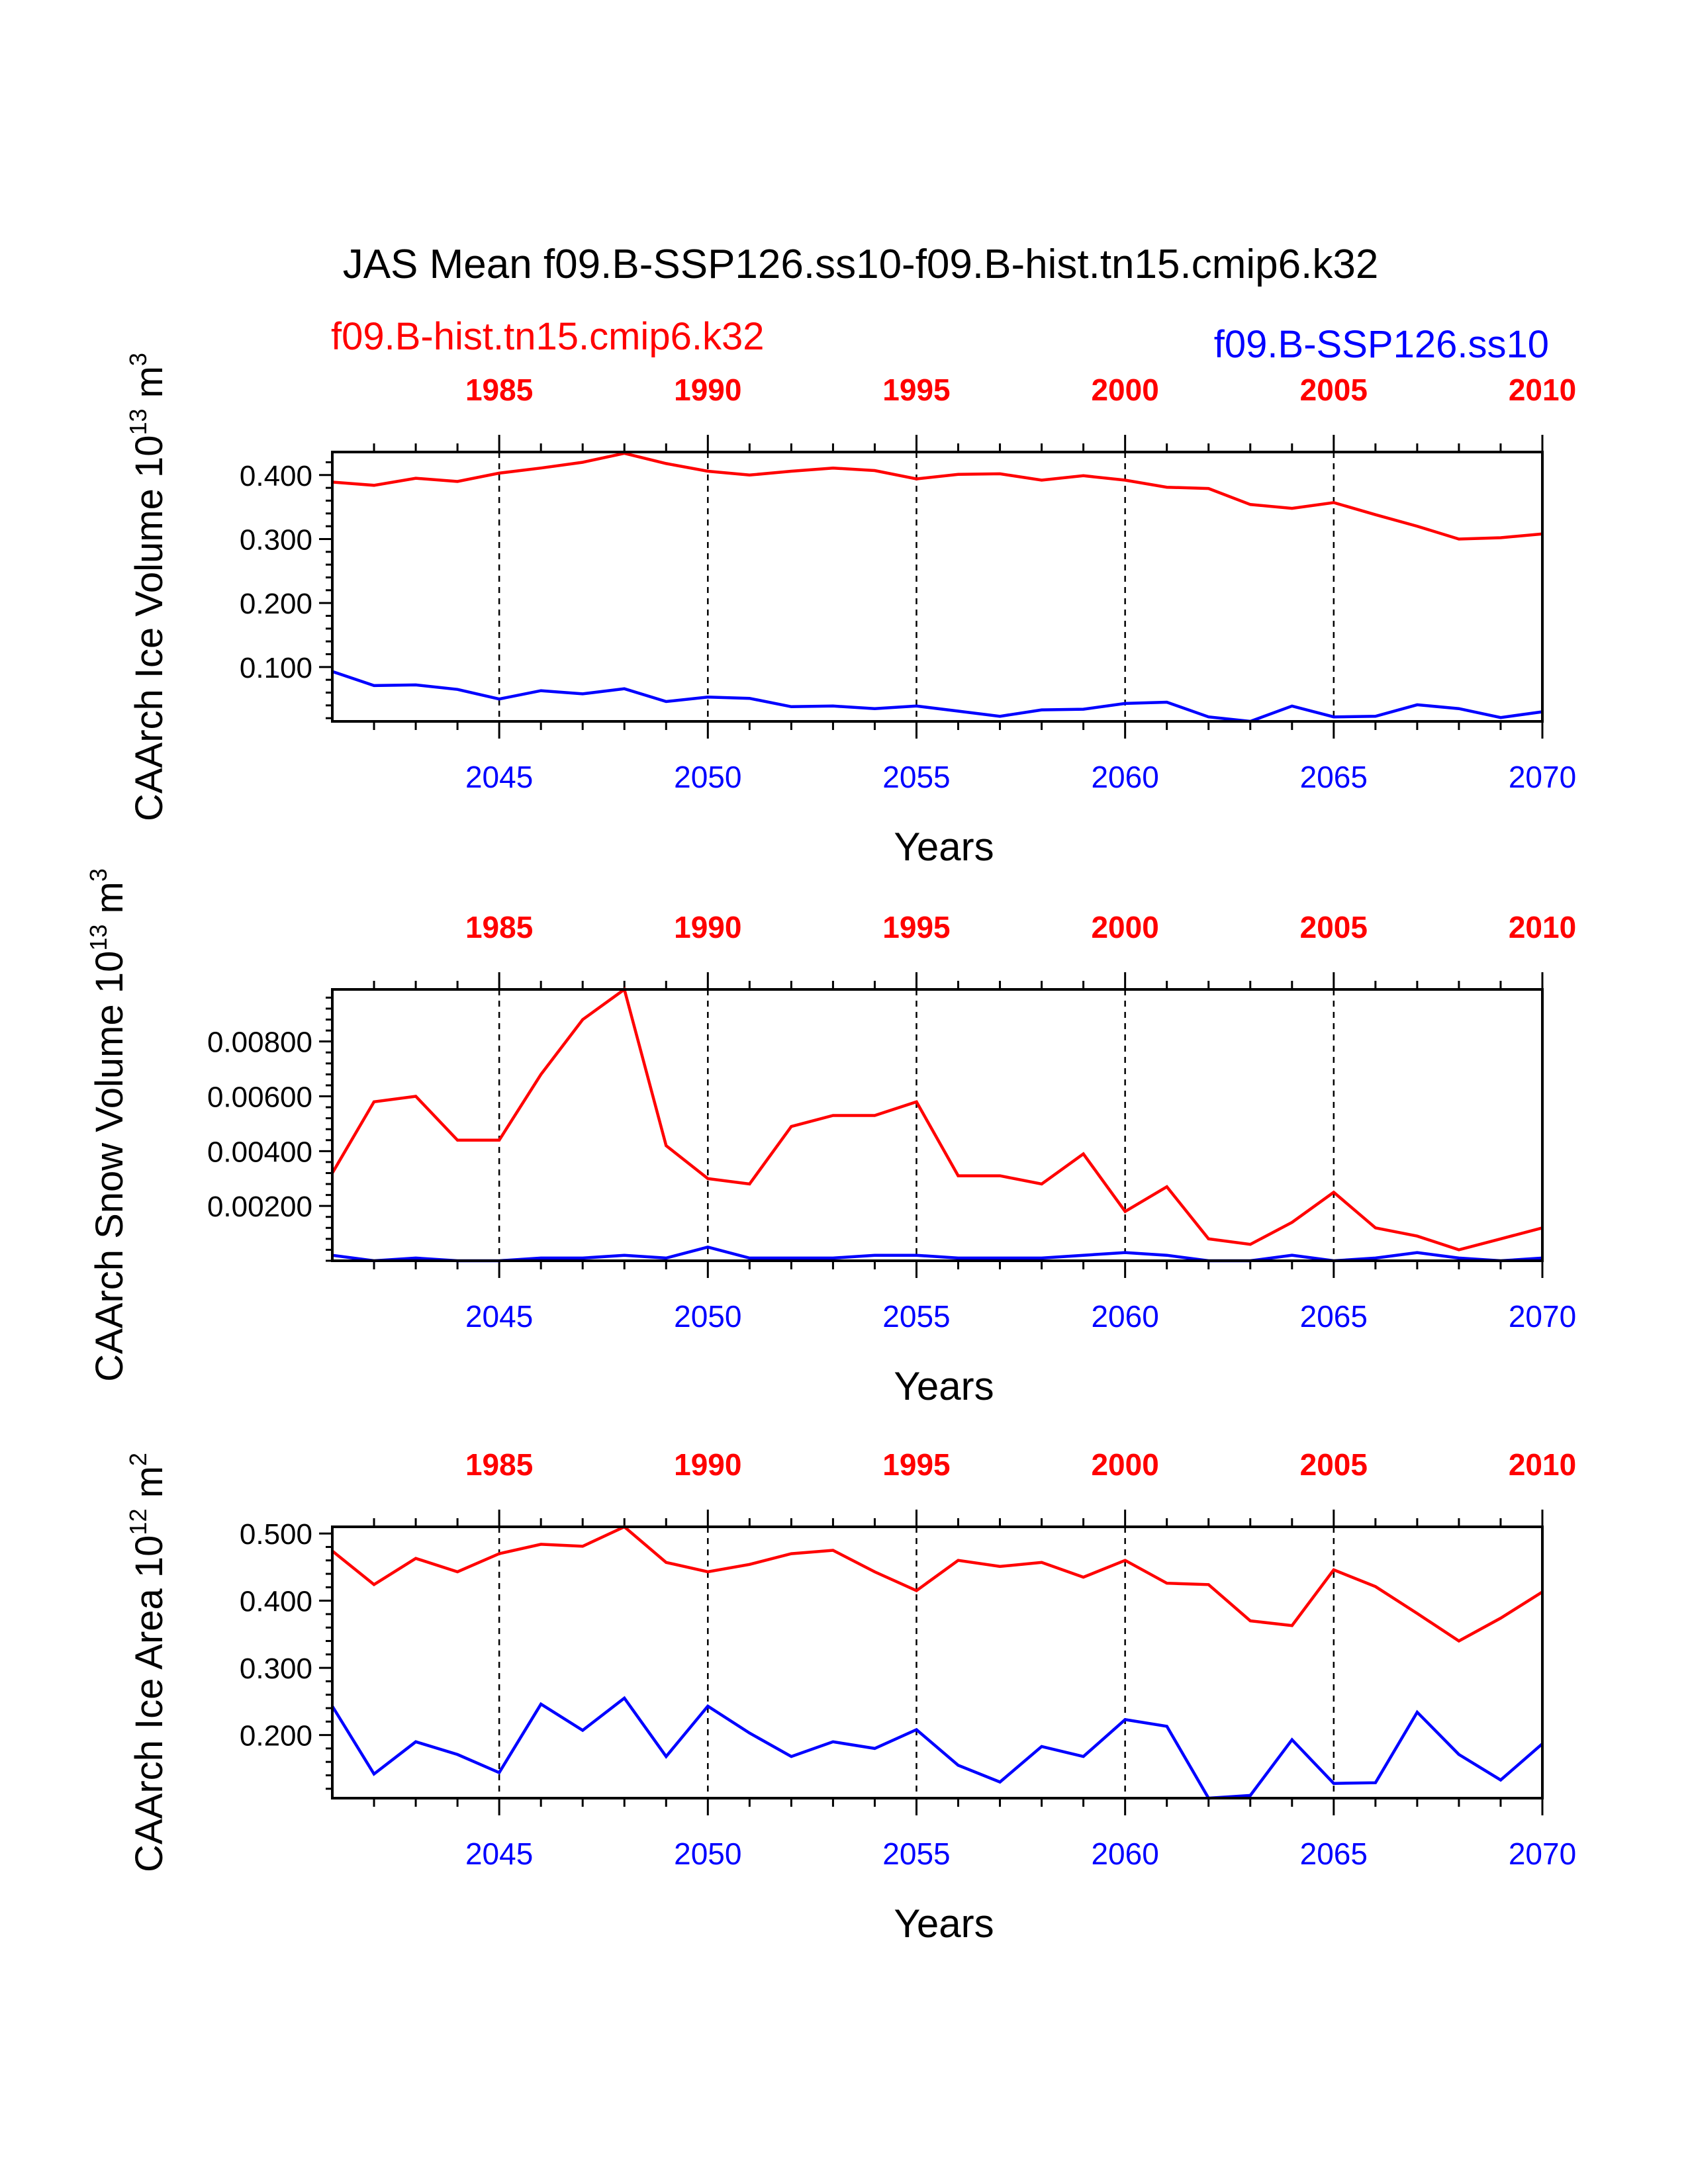 Image resolution: width=1688 pixels, height=2184 pixels. What do you see at coordinates (259, 1042) in the screenshot?
I see `y-tick-label: 0.00800` at bounding box center [259, 1042].